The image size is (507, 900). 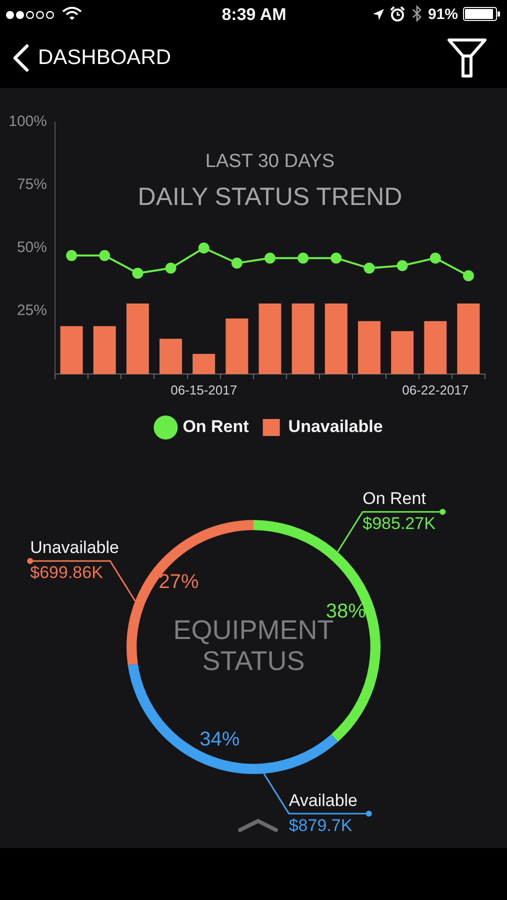 What do you see at coordinates (220, 739) in the screenshot?
I see `text: 34%` at bounding box center [220, 739].